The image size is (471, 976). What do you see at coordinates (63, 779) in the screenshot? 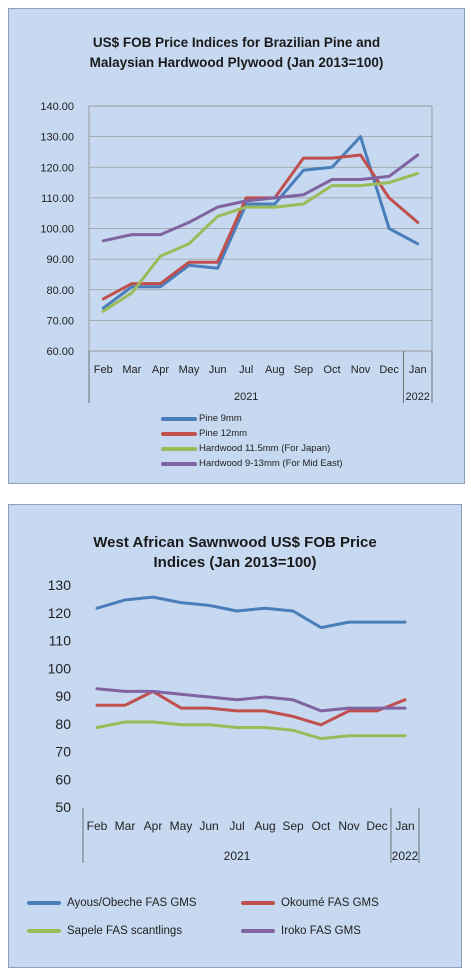
I see `y-tick-label: 60` at bounding box center [63, 779].